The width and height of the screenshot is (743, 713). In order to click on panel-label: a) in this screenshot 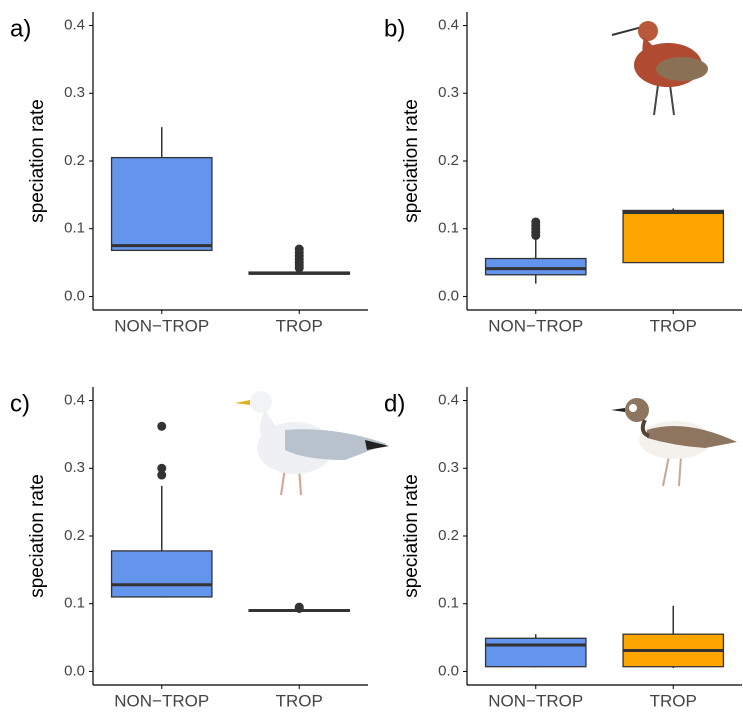, I will do `click(20, 28)`.